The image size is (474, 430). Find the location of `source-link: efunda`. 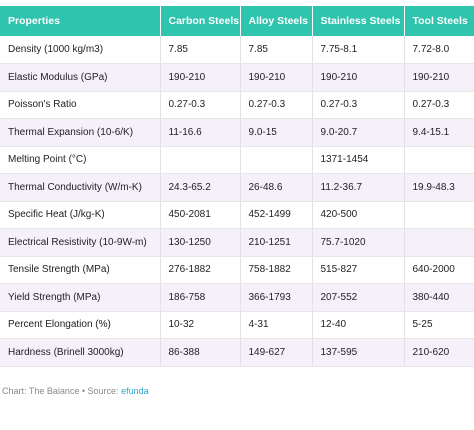

source-link: efunda is located at coordinates (135, 391).